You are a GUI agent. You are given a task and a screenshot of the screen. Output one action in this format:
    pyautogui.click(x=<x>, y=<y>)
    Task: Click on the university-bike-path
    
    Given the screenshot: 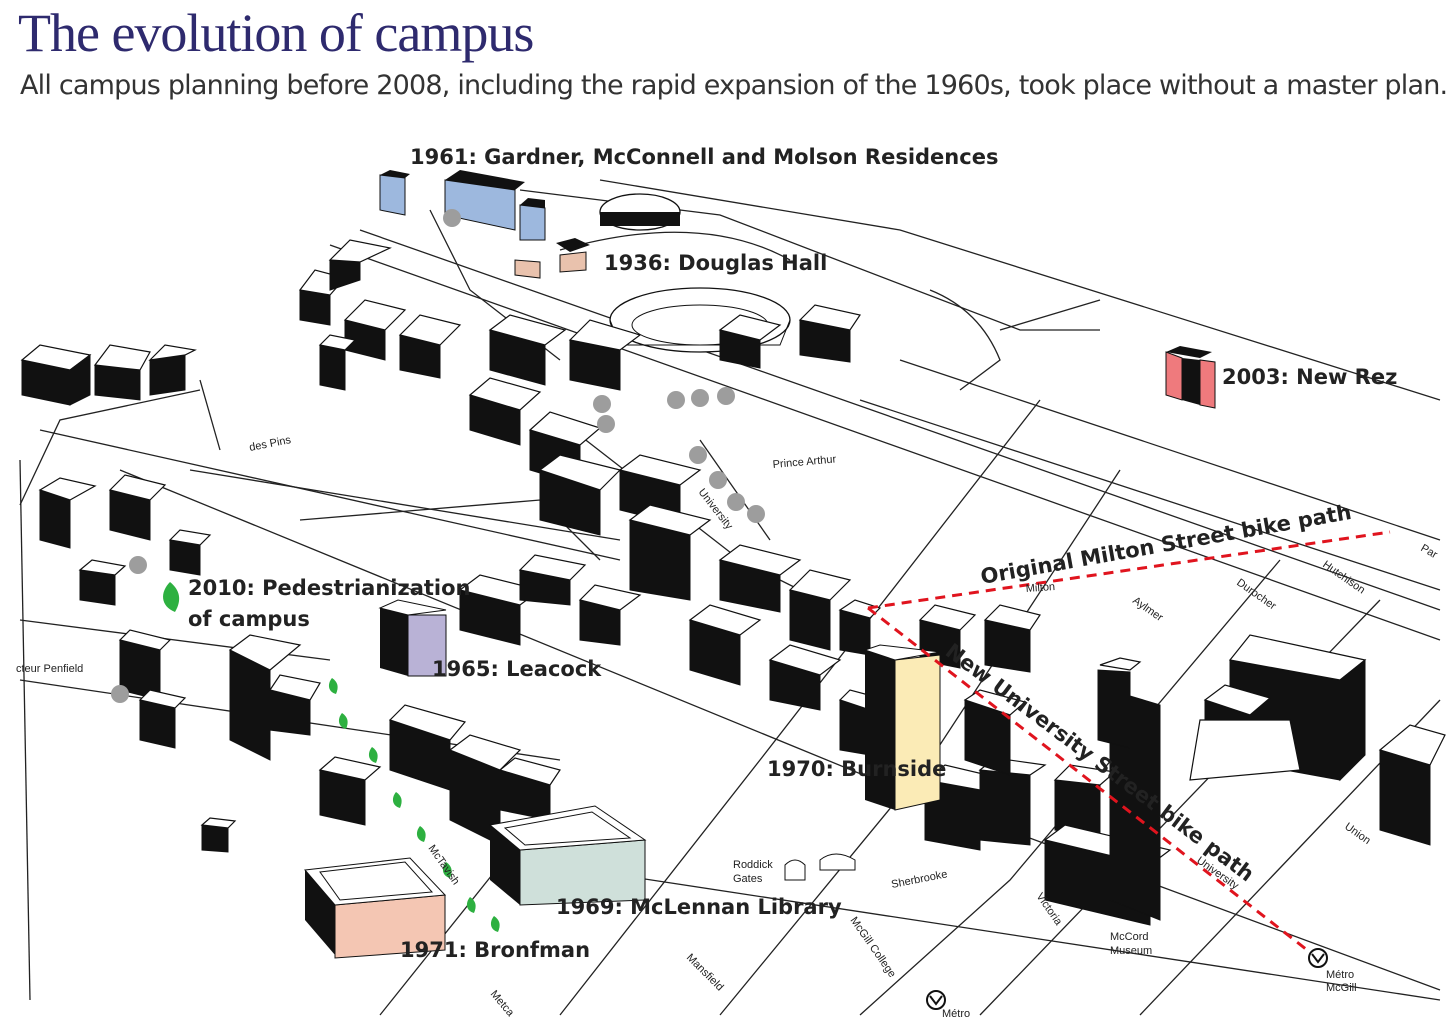 What is the action you would take?
    pyautogui.click(x=1094, y=784)
    